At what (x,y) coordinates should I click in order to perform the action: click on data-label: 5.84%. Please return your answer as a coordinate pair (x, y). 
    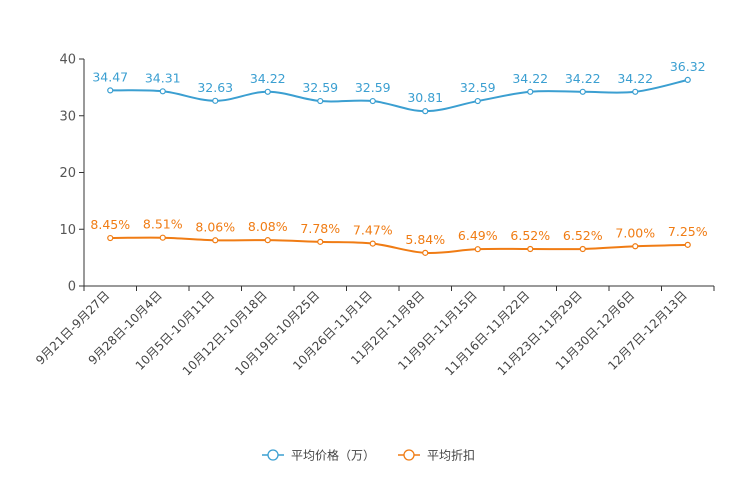
    Looking at the image, I should click on (425, 239).